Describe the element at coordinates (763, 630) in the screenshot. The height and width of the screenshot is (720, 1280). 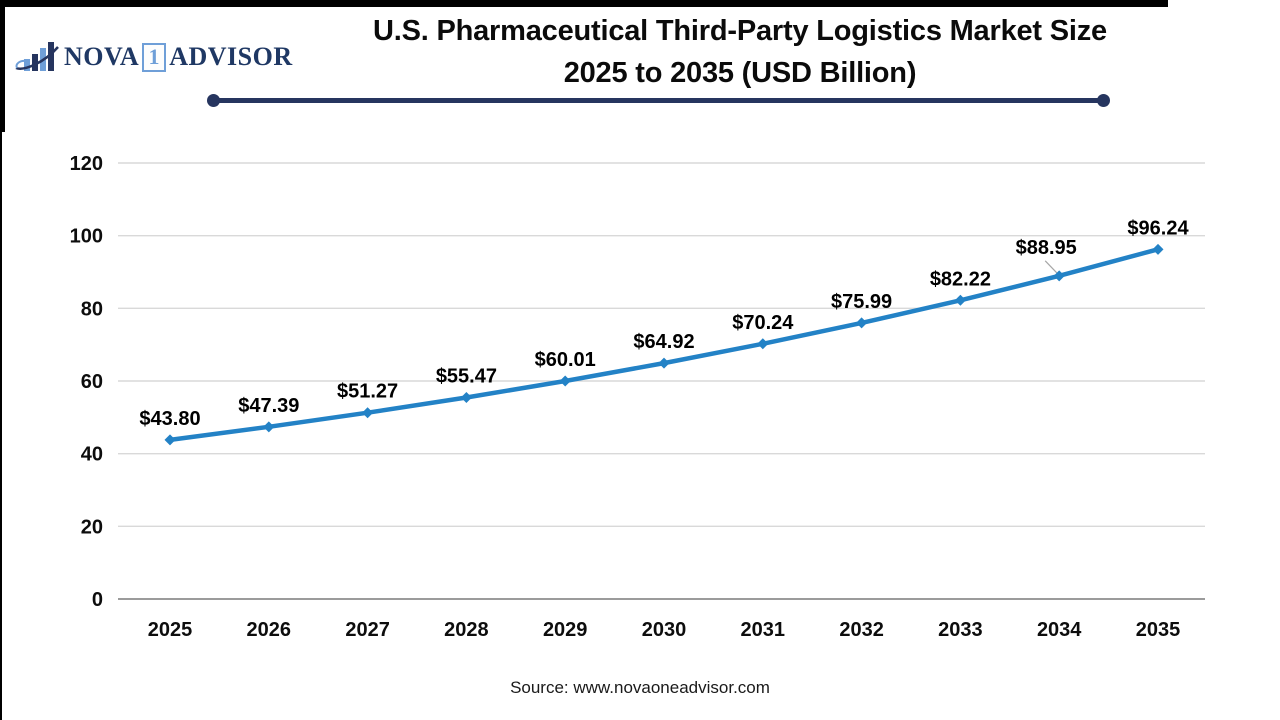
I see `x-axis-label: 2031` at that location.